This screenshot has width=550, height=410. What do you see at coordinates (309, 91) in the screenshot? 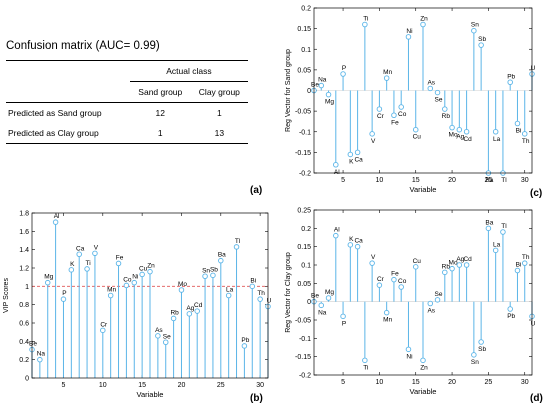
I see `y-tick-label: 0` at bounding box center [309, 91].